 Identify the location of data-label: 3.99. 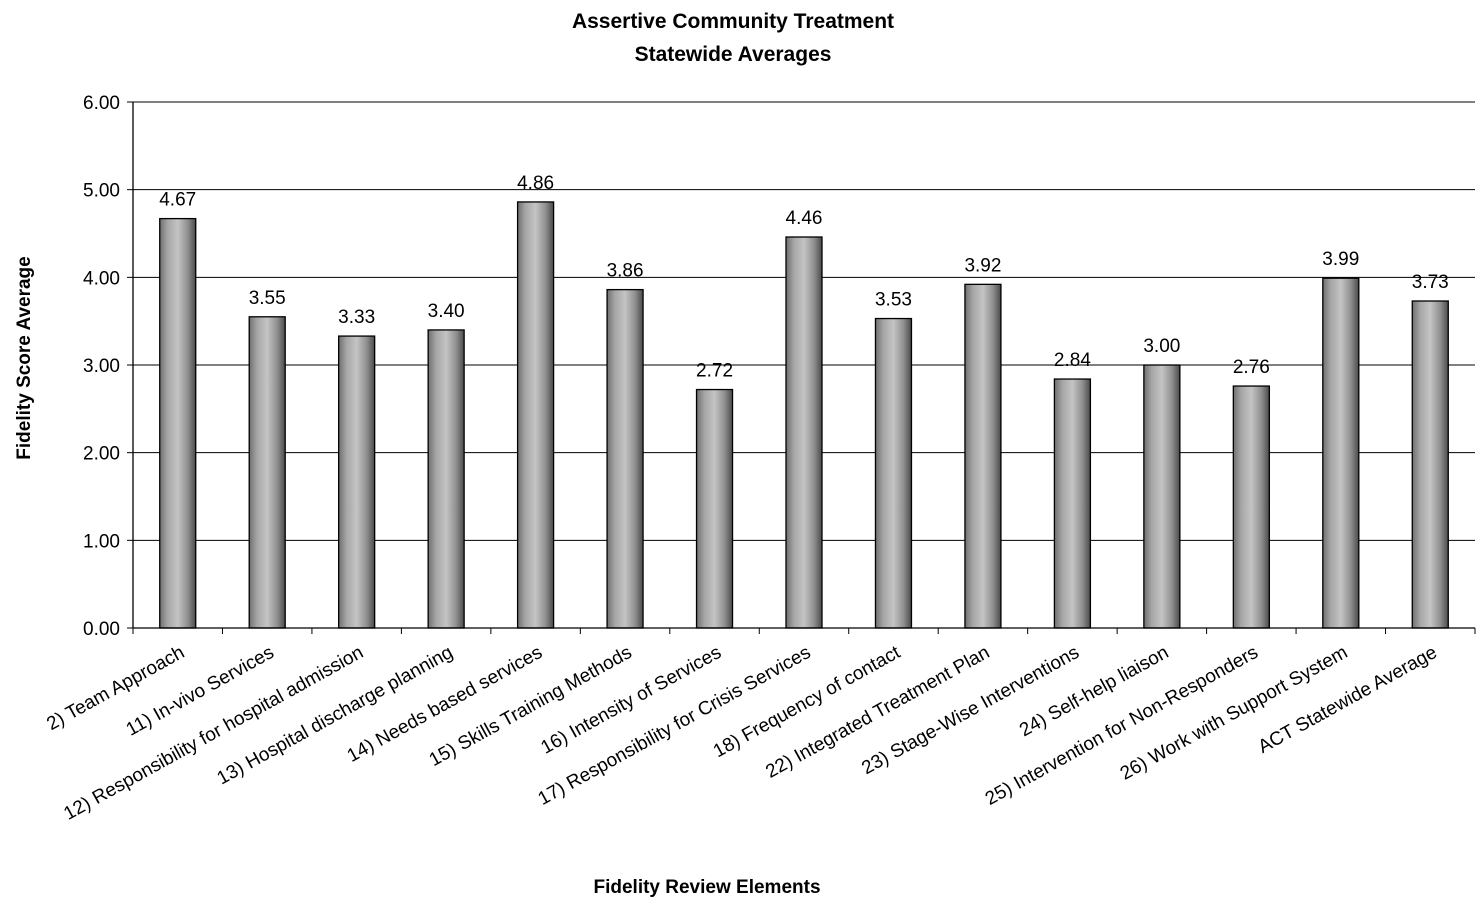
(1340, 259).